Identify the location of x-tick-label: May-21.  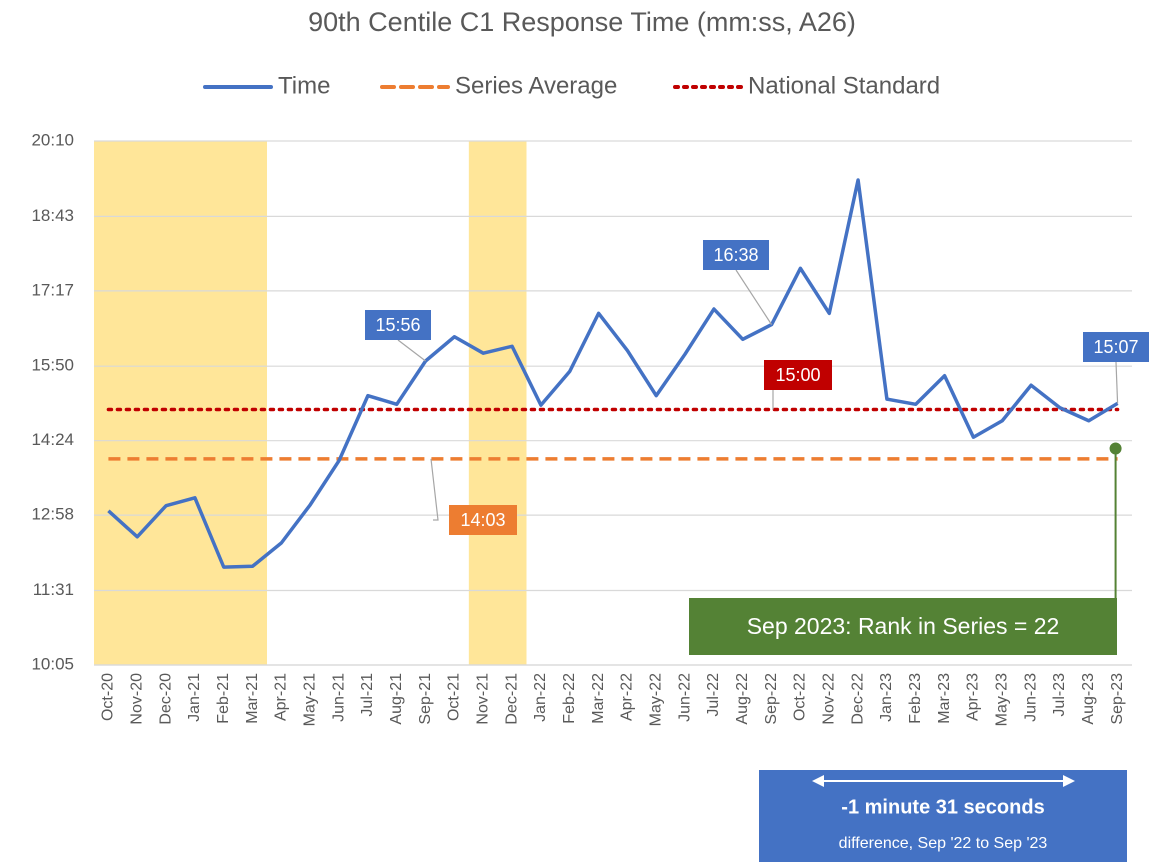
(309, 699).